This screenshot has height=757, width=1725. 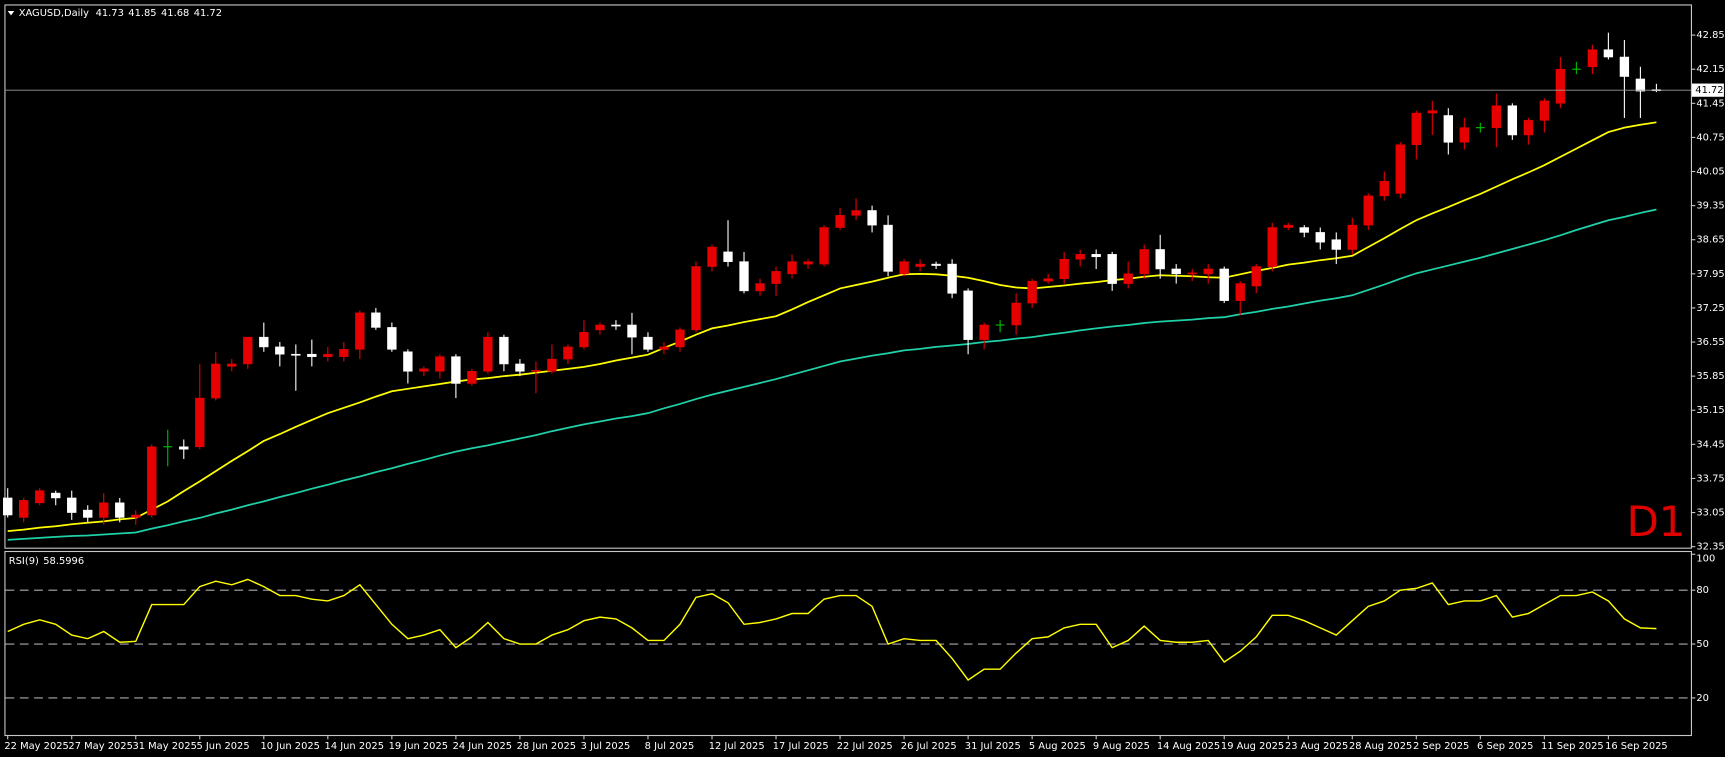 I want to click on x-tick-label: 9 Aug 2025, so click(x=1121, y=746).